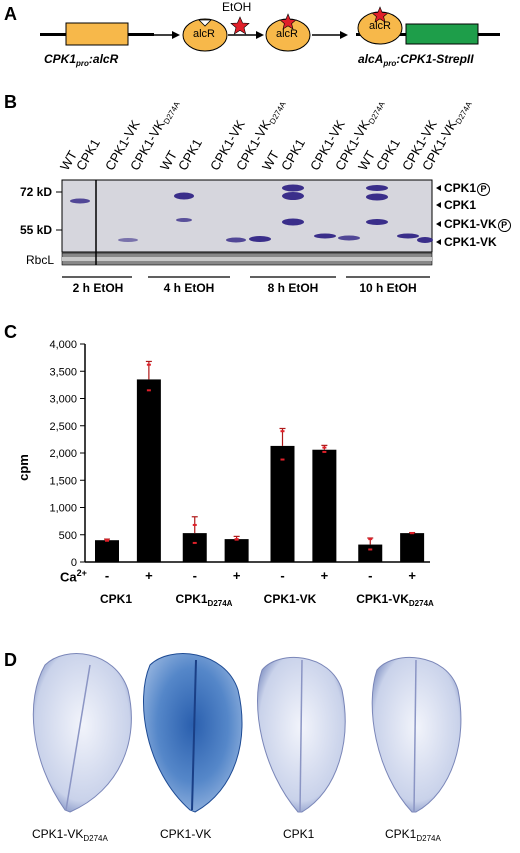  What do you see at coordinates (36, 230) in the screenshot?
I see `mw-55kd: 55 kD` at bounding box center [36, 230].